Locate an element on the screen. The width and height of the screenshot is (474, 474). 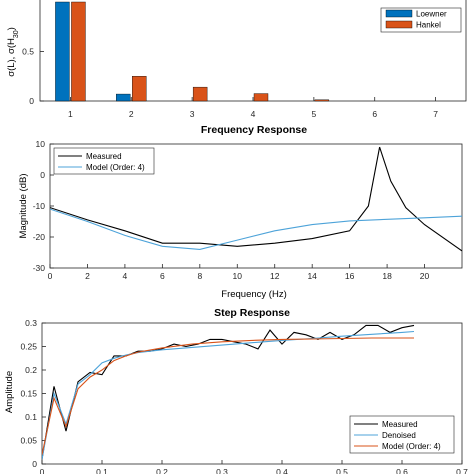
sv-xtick-label: 5 is located at coordinates (313, 114).